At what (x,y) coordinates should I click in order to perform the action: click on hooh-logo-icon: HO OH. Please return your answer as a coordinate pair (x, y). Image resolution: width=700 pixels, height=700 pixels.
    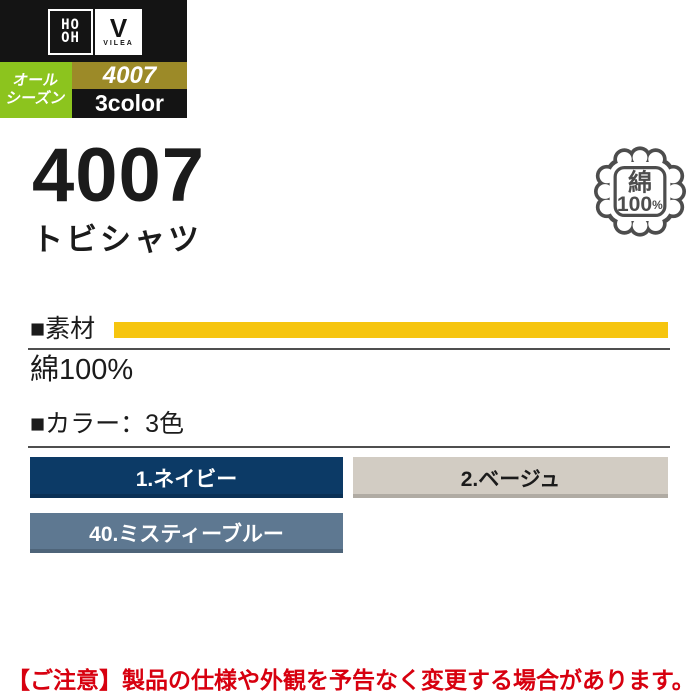
    Looking at the image, I should click on (70, 32).